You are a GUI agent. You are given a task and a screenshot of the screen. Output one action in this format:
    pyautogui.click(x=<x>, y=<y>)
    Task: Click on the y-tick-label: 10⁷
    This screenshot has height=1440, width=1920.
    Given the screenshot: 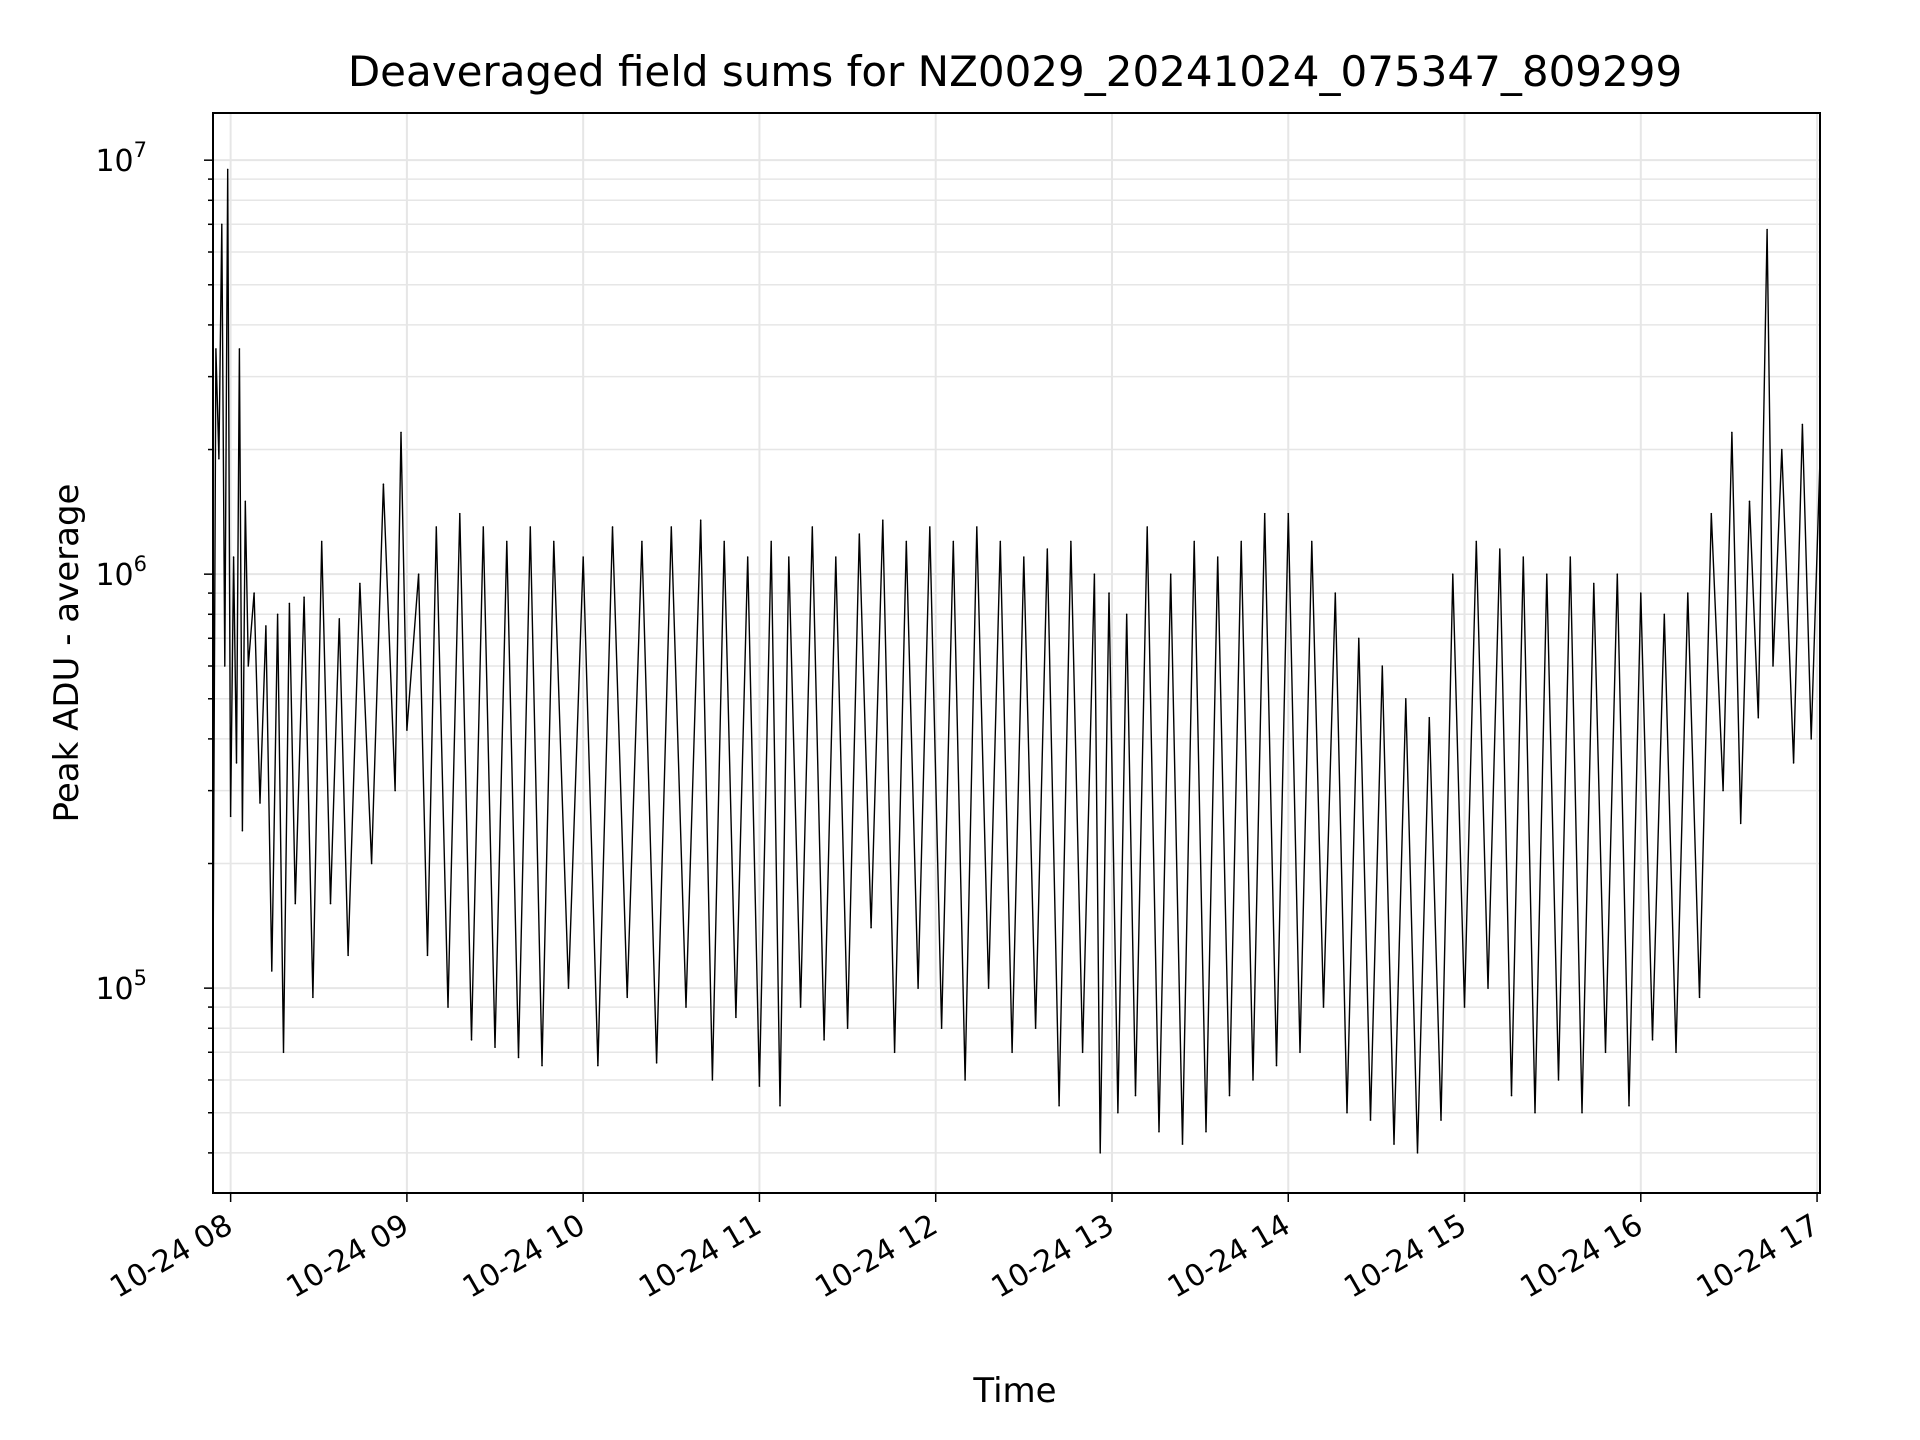 What is the action you would take?
    pyautogui.click(x=121, y=158)
    